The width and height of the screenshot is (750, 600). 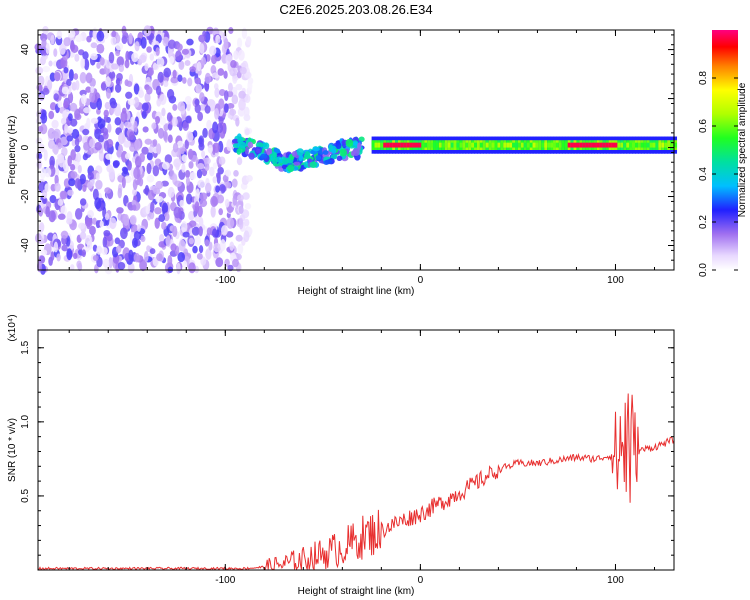 I want to click on x-tick-label: 0, so click(x=421, y=280).